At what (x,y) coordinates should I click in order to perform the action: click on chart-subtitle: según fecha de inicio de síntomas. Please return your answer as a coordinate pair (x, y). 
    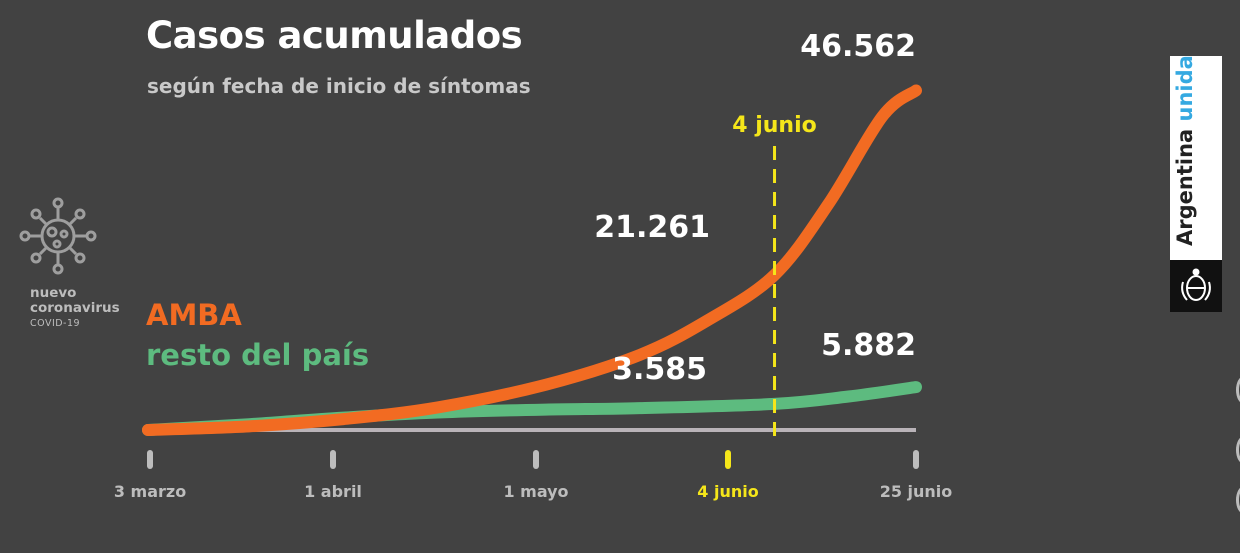
    Looking at the image, I should click on (339, 86).